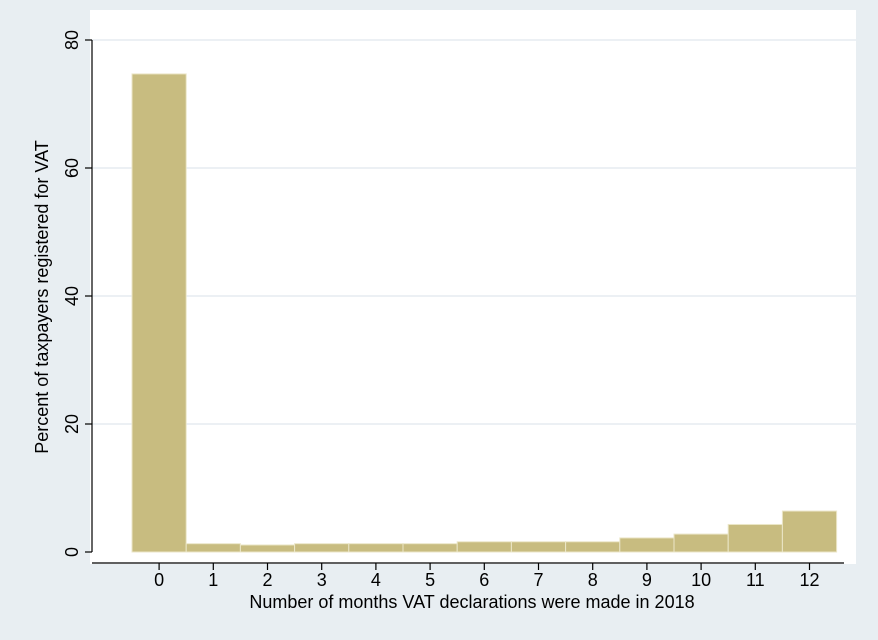  I want to click on x-tick-label: 6, so click(484, 580).